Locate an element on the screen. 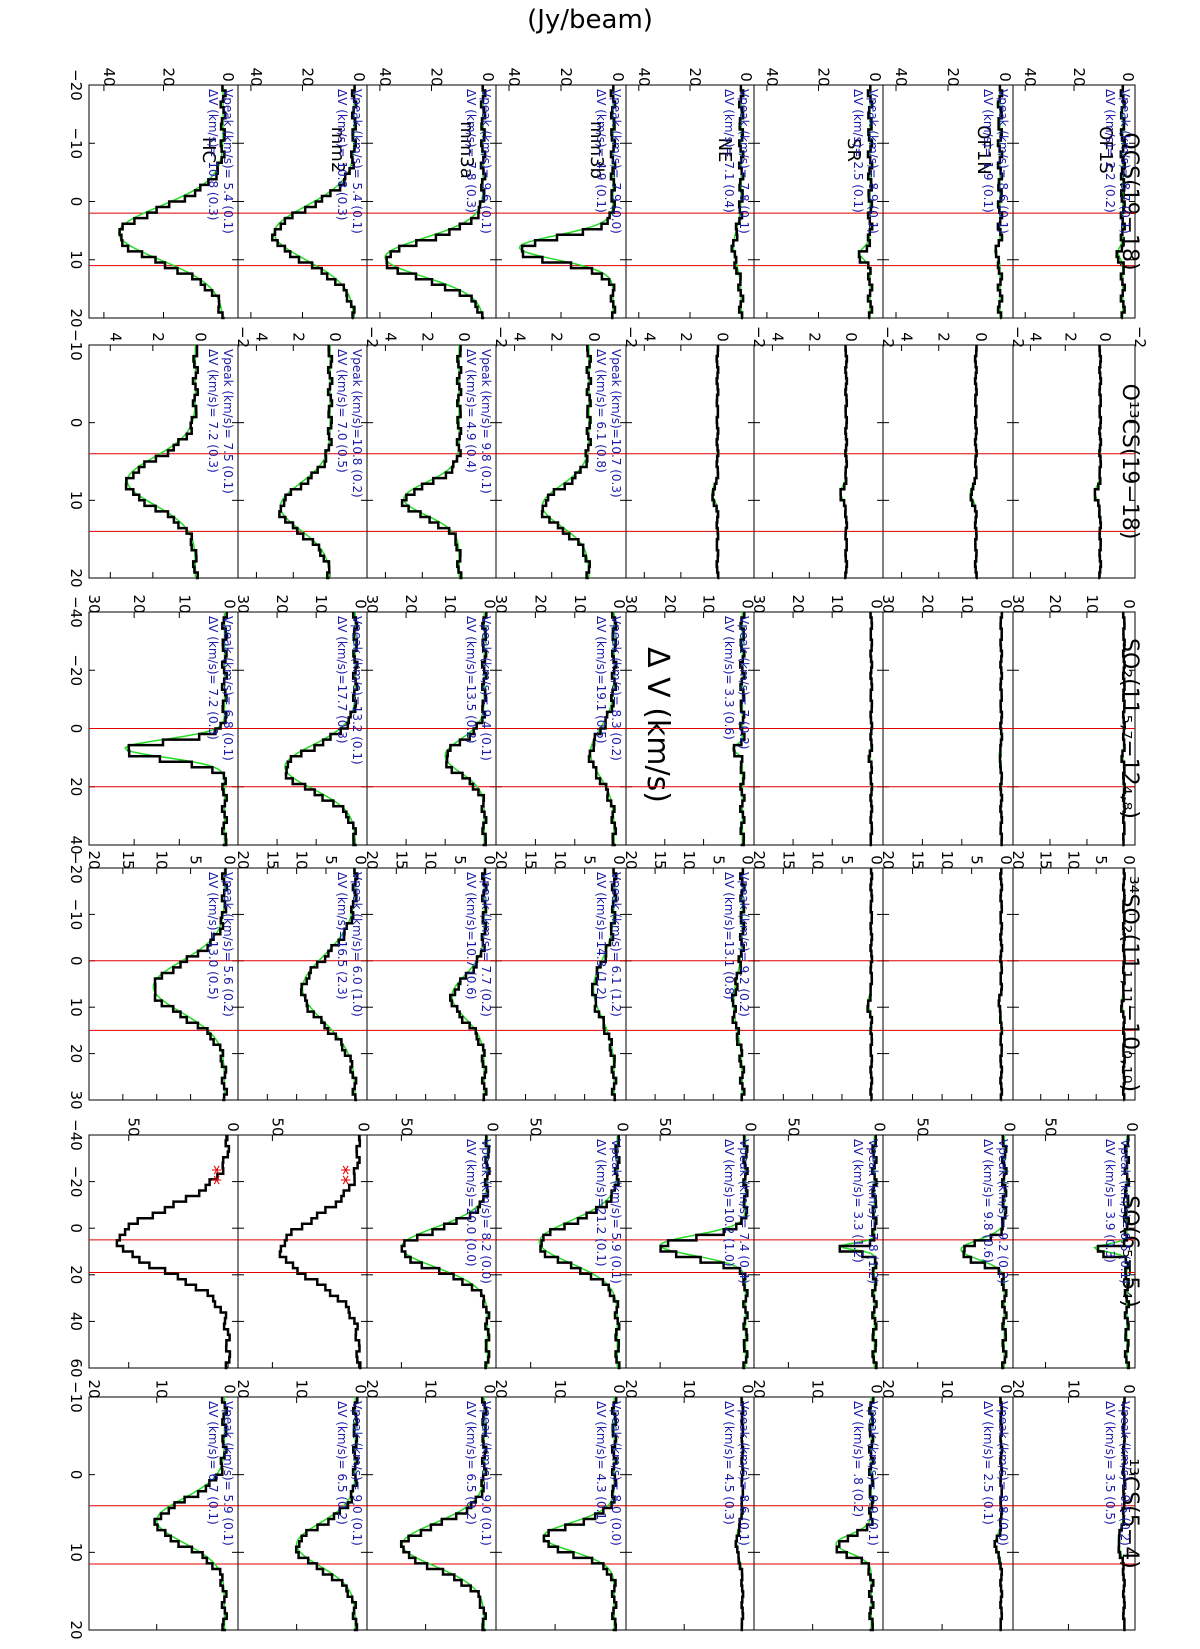 Image resolution: width=1200 pixels, height=1649 pixels. dv-label: ΔV (km/s)=14.3 (1.2) is located at coordinates (601, 936).